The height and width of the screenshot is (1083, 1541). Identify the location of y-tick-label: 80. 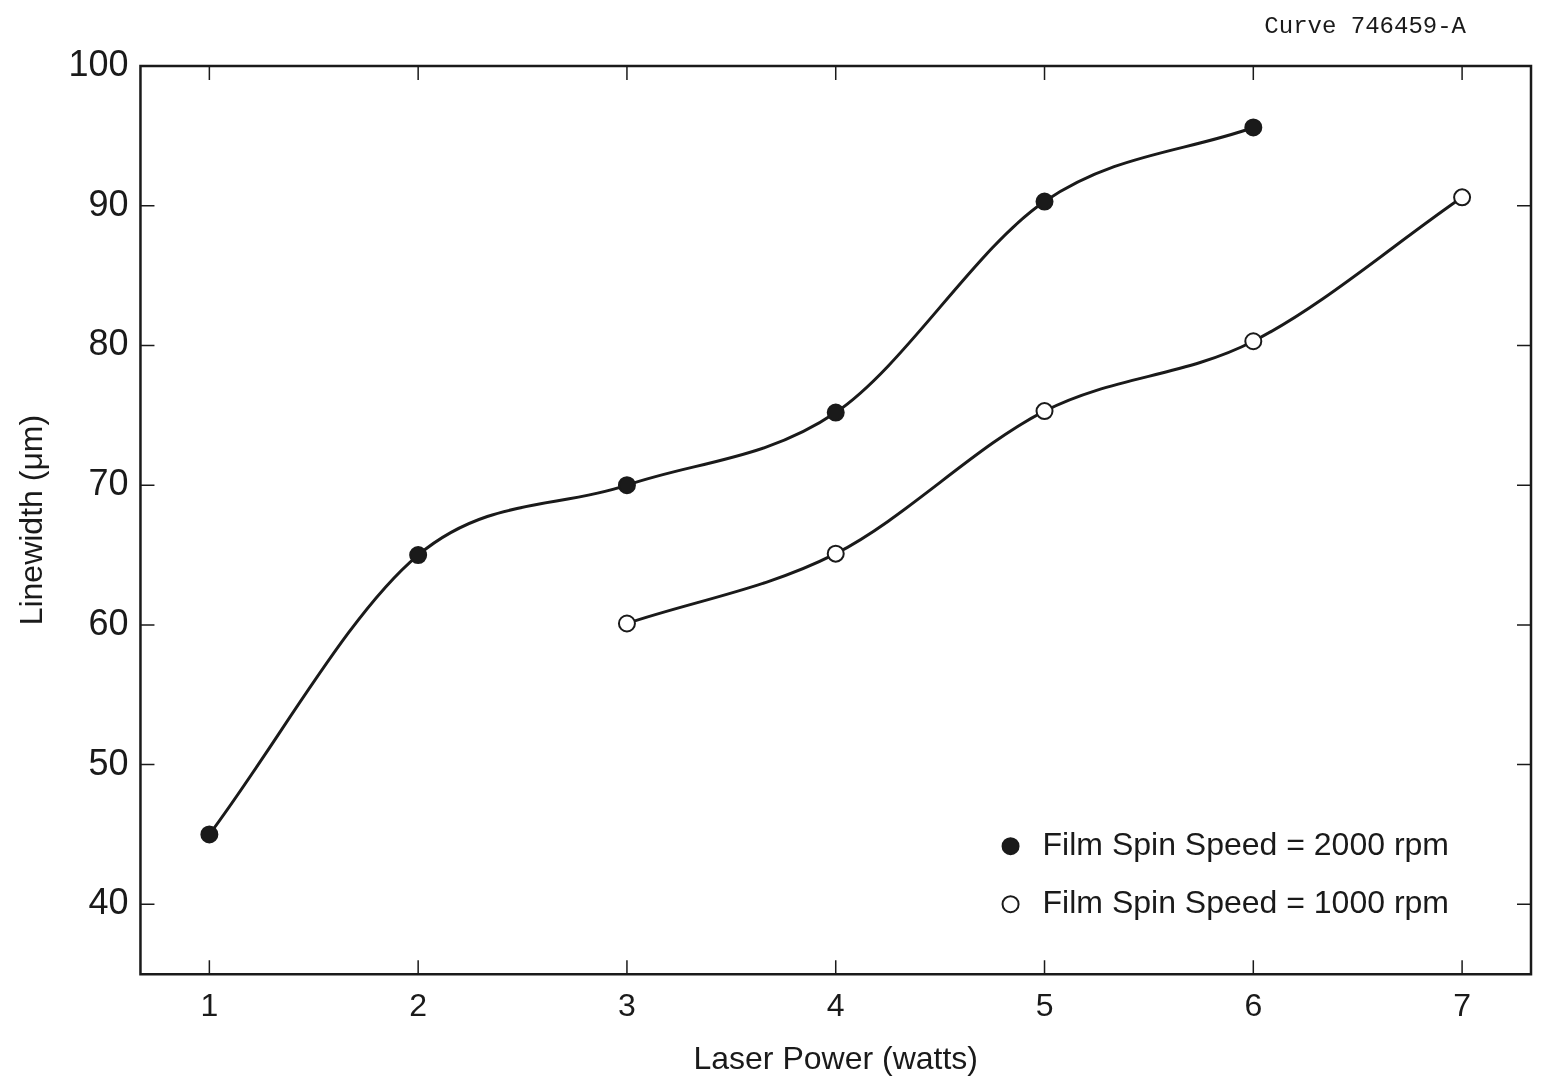
(108, 343).